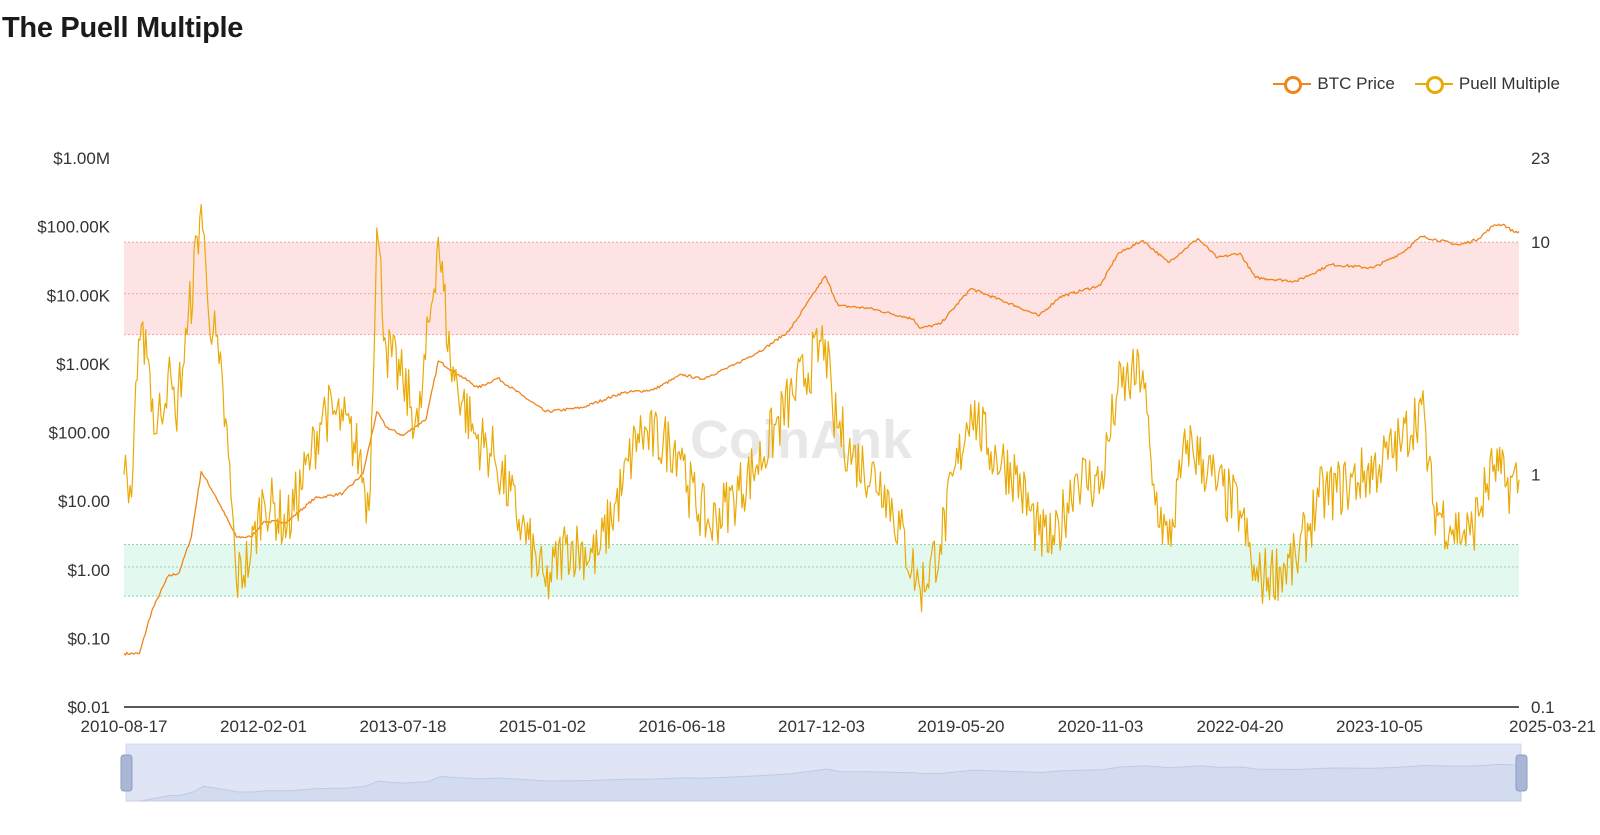  I want to click on y-left-tick-label: $100.00, so click(79, 433).